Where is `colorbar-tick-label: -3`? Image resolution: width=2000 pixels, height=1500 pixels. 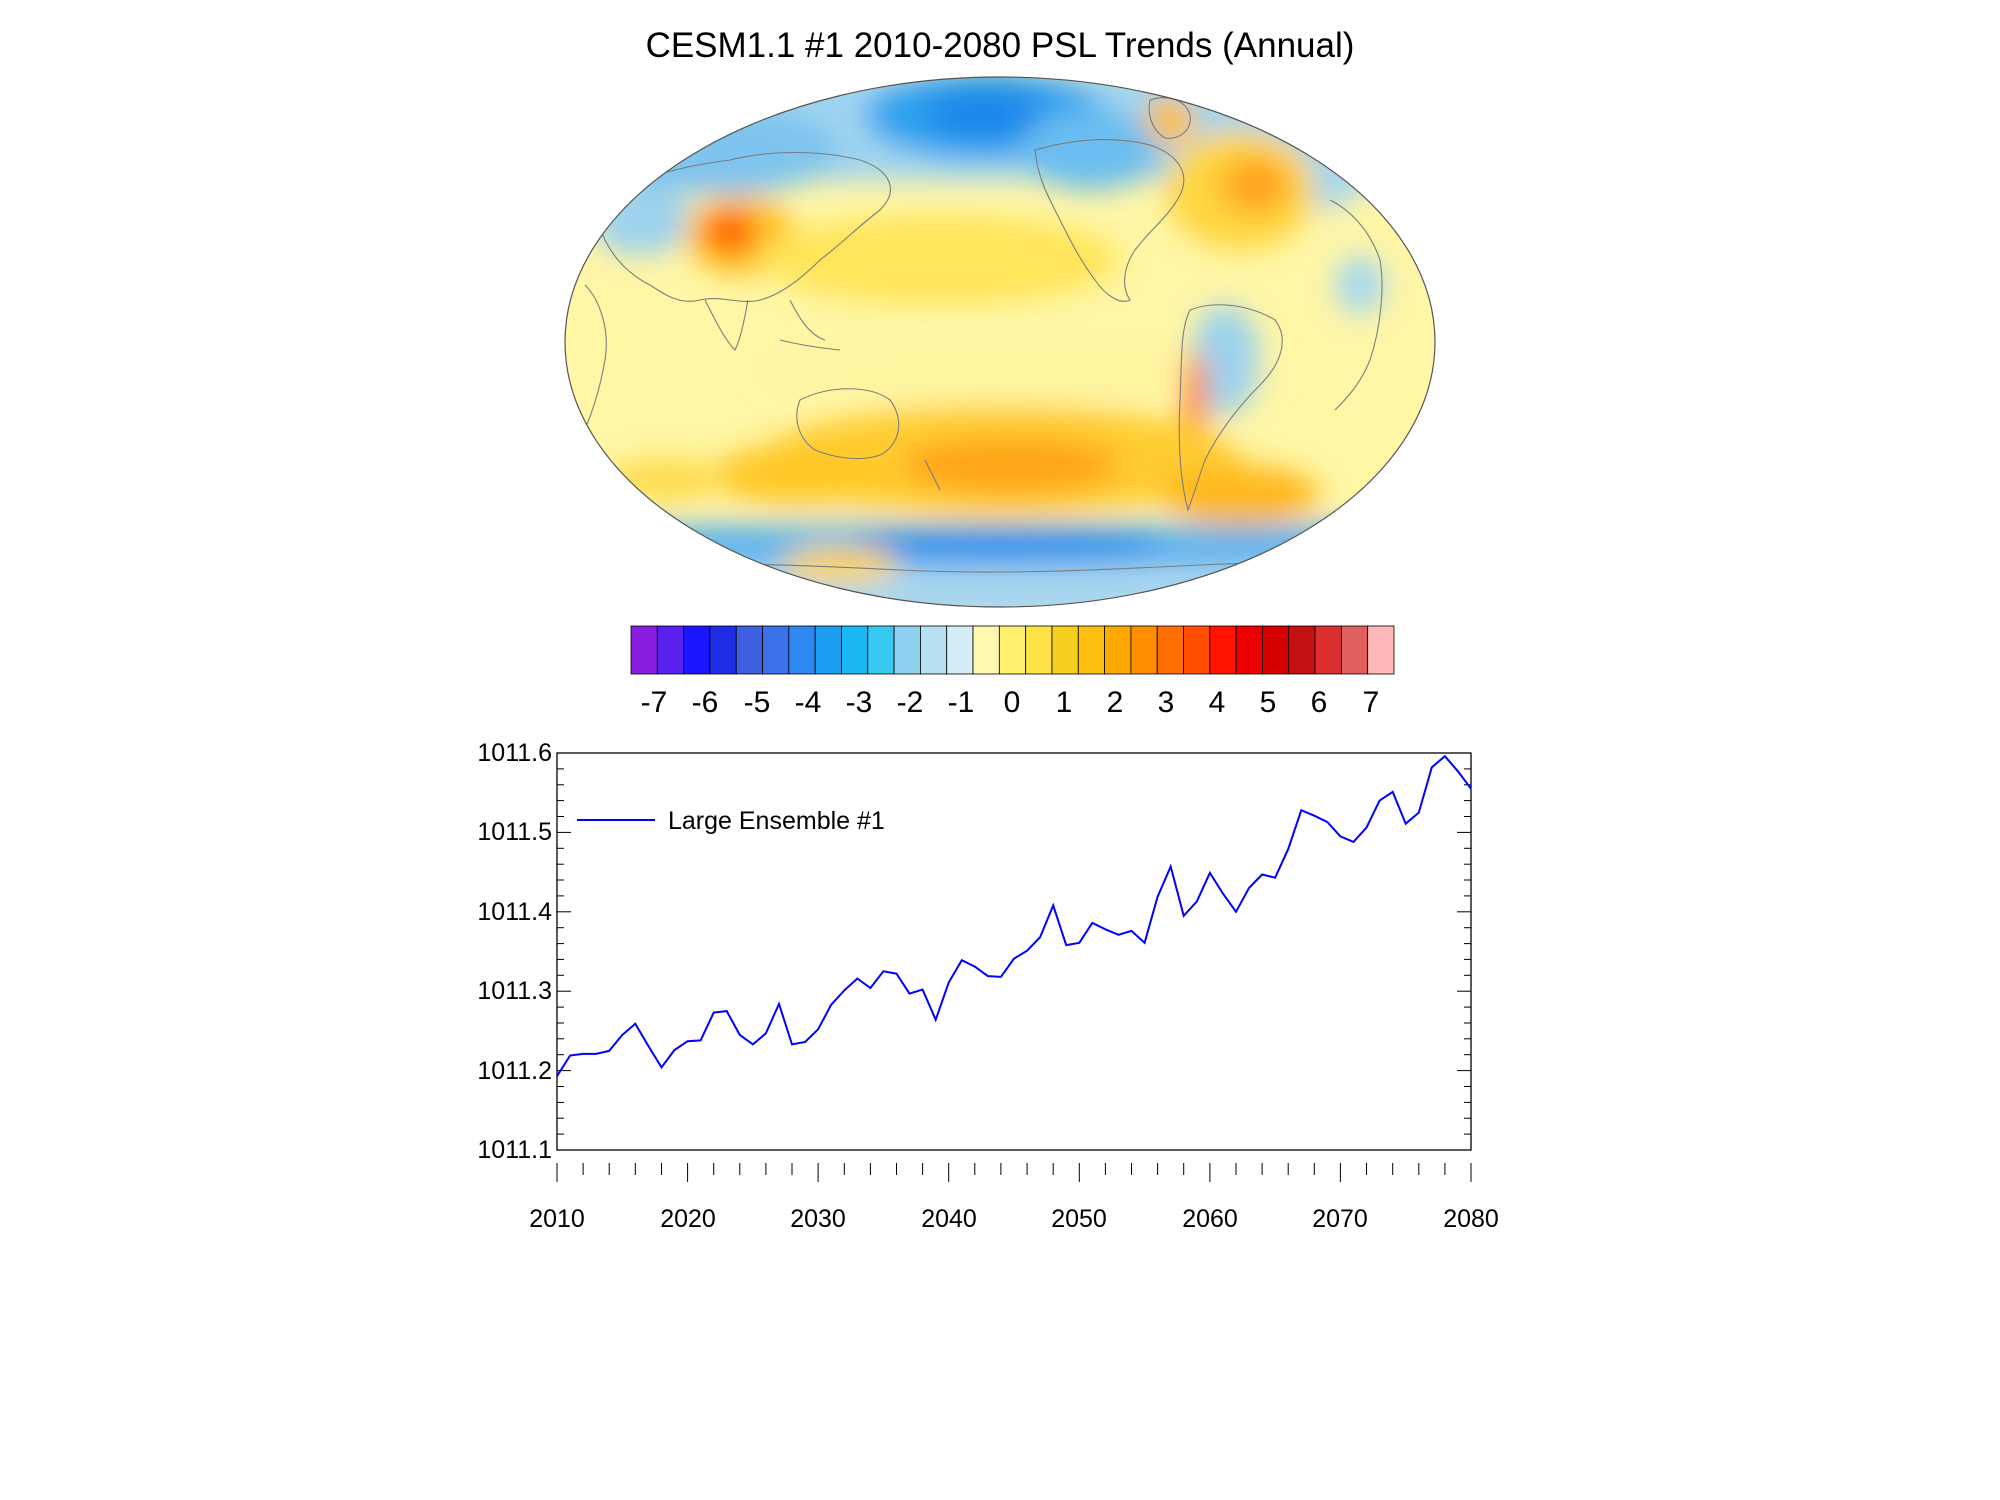 colorbar-tick-label: -3 is located at coordinates (859, 702).